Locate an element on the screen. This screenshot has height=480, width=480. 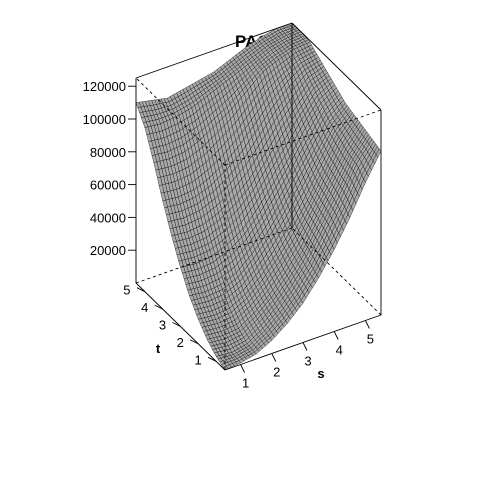
x-tick-label: 2 is located at coordinates (276, 372).